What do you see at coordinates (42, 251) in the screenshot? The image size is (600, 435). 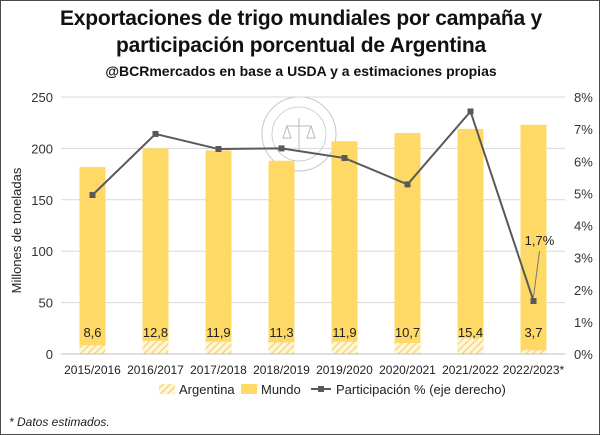 I see `y-tick-label: 100` at bounding box center [42, 251].